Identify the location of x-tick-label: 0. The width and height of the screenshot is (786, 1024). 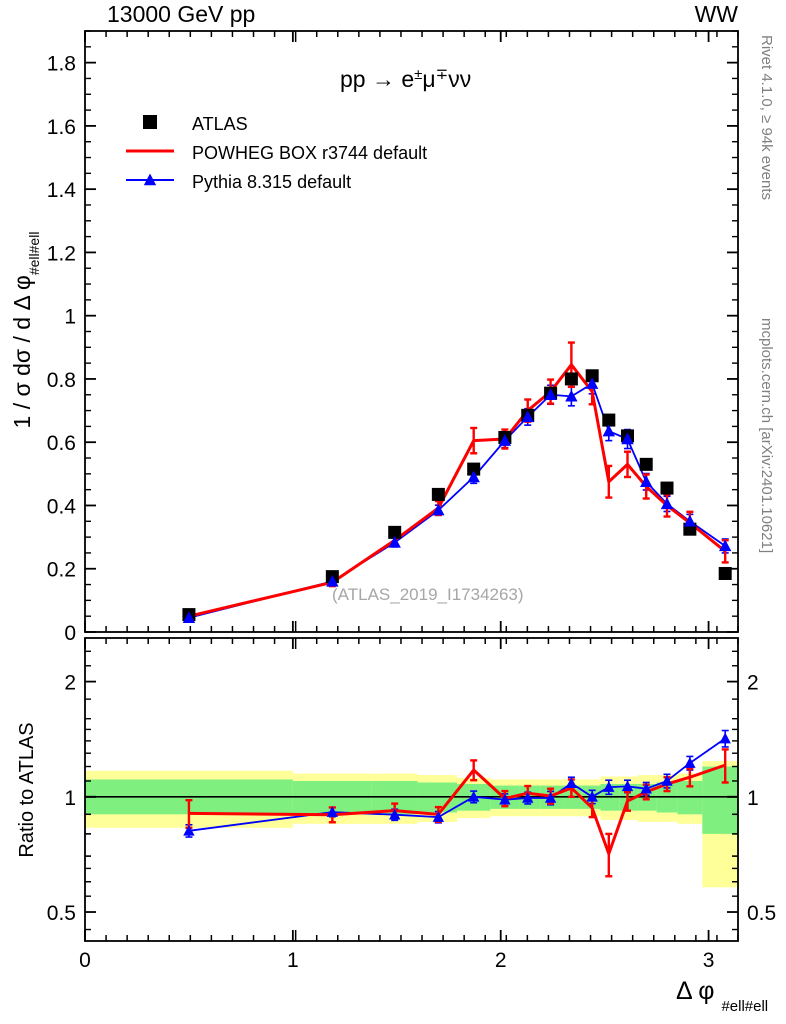
(85, 960).